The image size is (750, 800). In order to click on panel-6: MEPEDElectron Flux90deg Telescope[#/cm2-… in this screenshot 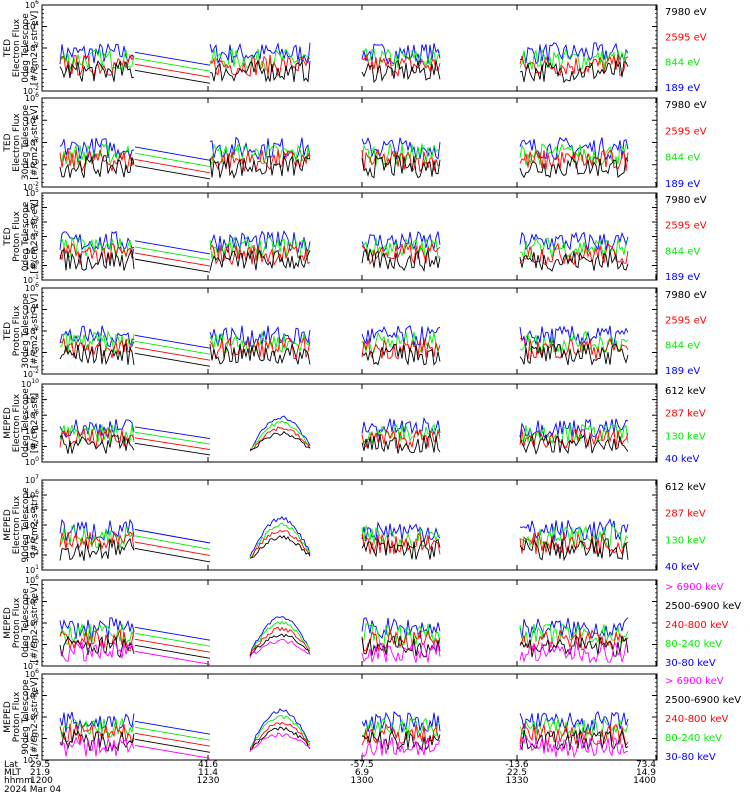, I will do `click(354, 524)`.